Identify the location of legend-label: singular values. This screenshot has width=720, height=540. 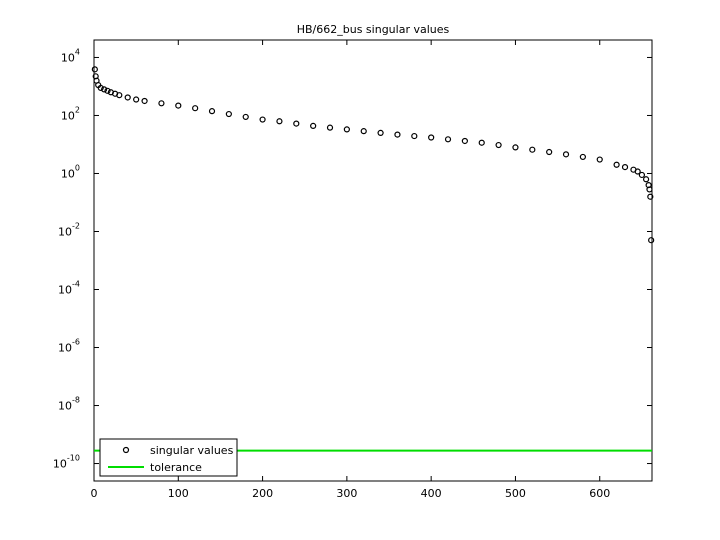
(192, 450).